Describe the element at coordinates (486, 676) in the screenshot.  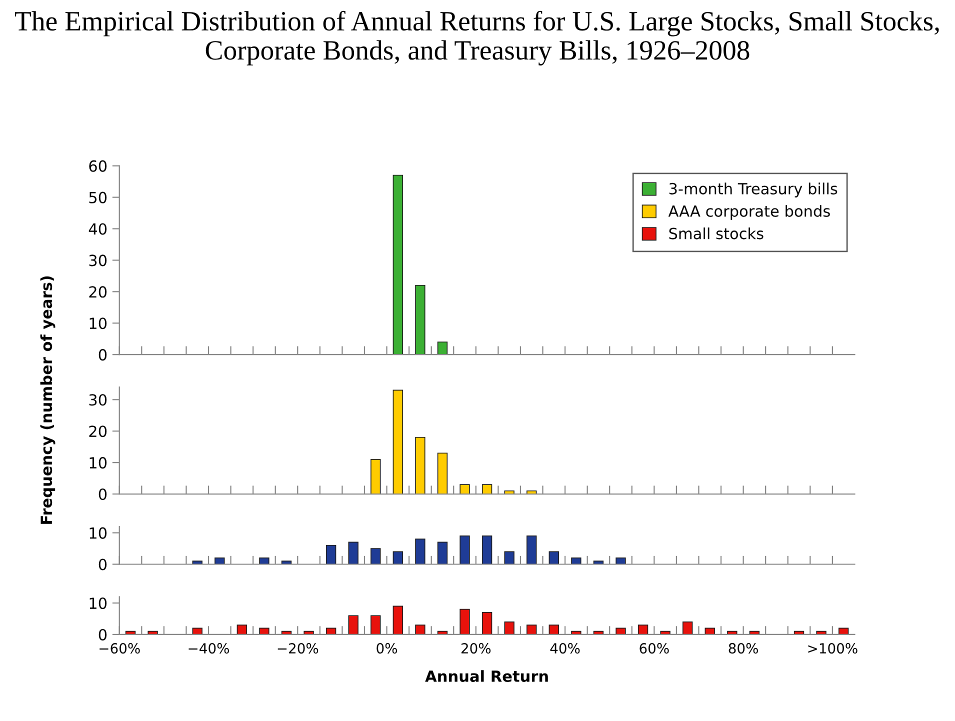
I see `x-axis-title: Annual Return` at that location.